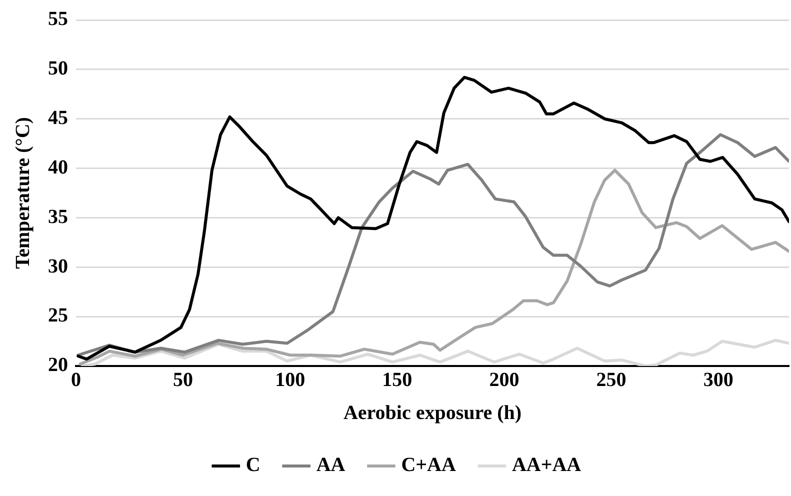  Describe the element at coordinates (504, 380) in the screenshot. I see `x-tick-label: 200` at that location.